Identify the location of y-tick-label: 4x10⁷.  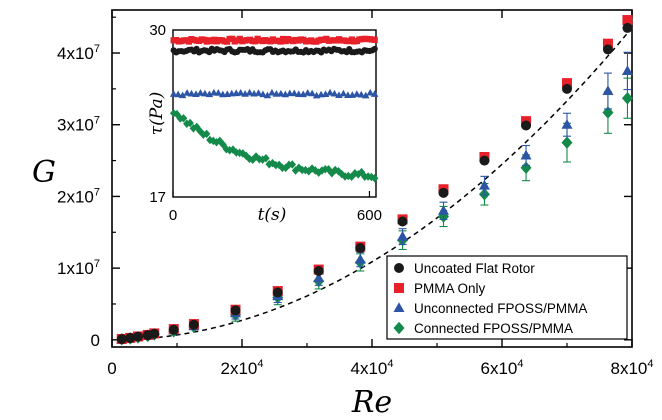
(78, 53).